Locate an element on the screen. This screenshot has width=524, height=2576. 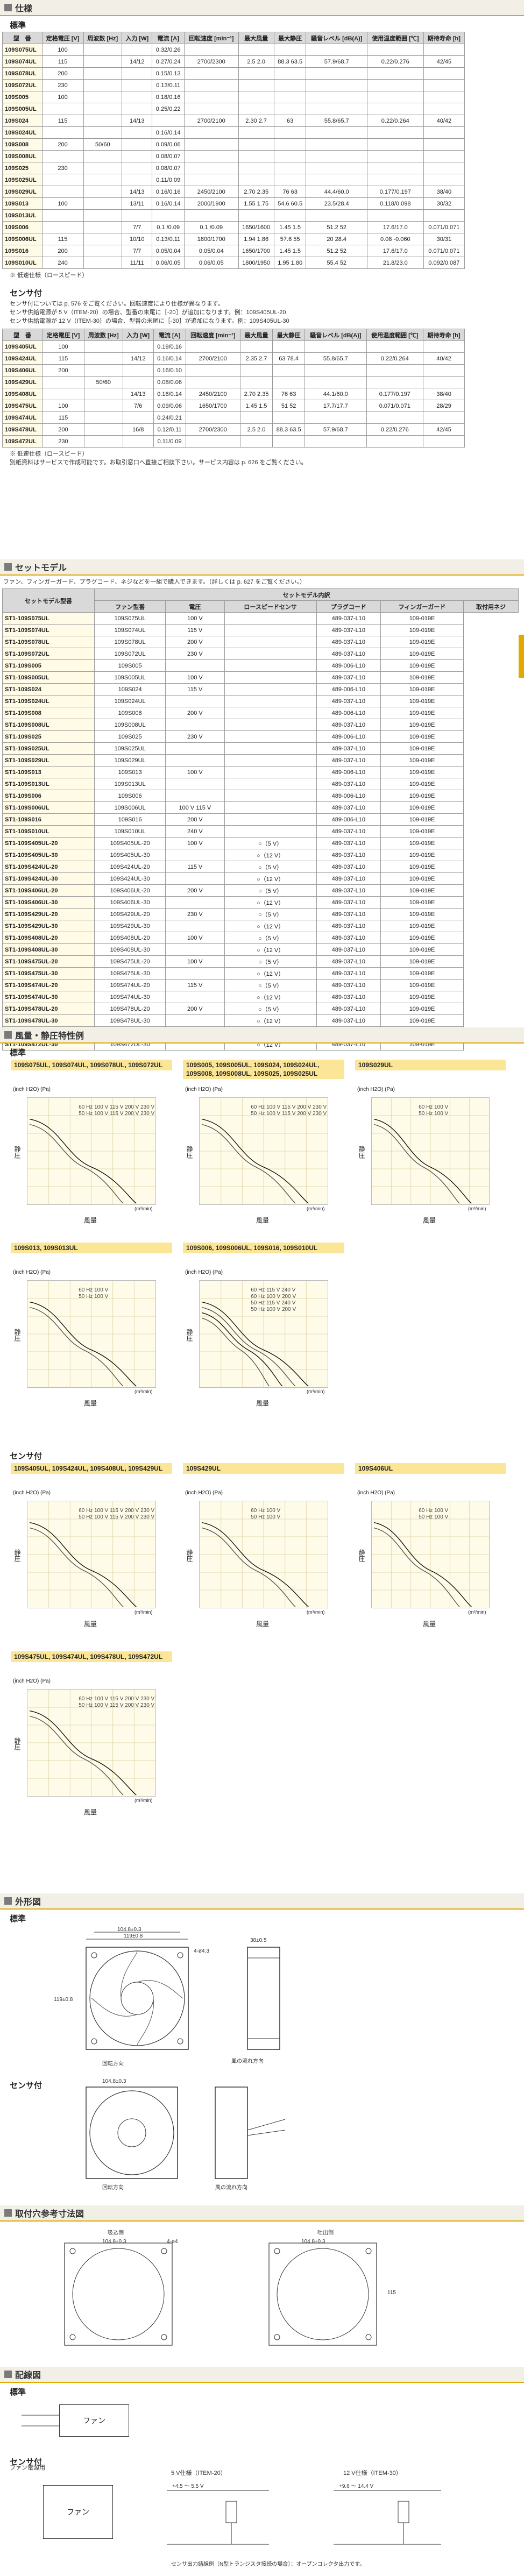
mounting-dim-115: 115 is located at coordinates (391, 2293).